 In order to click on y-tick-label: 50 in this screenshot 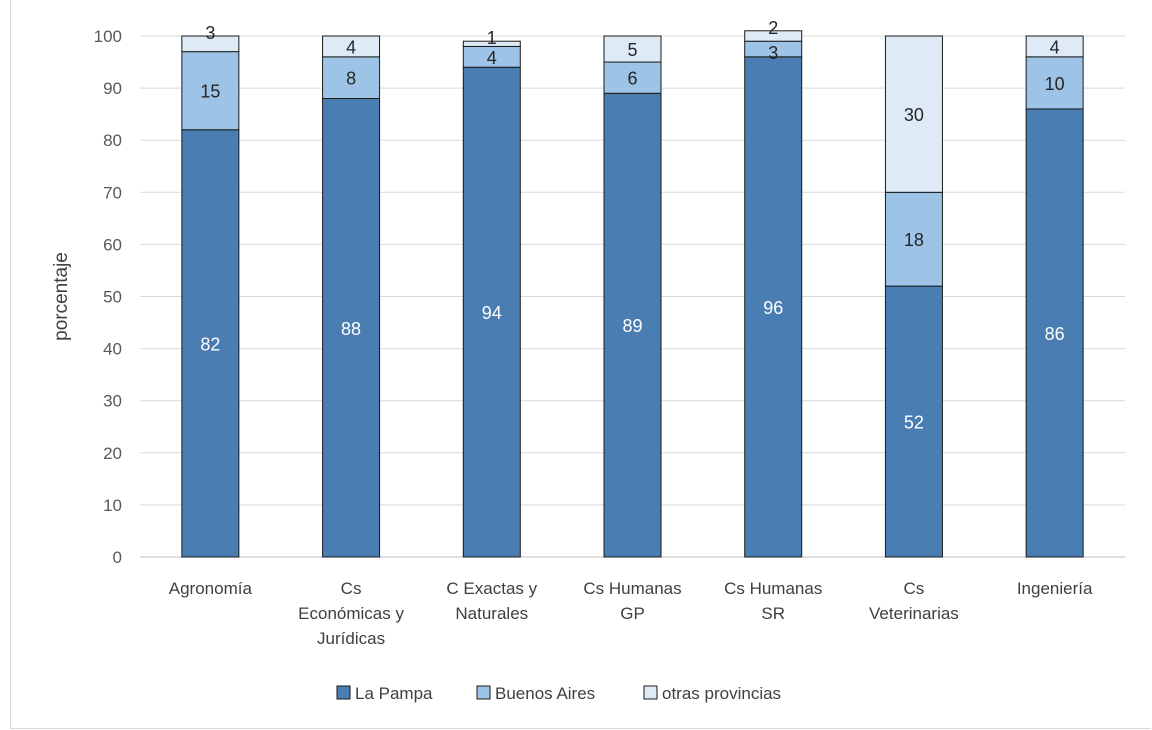, I will do `click(112, 297)`.